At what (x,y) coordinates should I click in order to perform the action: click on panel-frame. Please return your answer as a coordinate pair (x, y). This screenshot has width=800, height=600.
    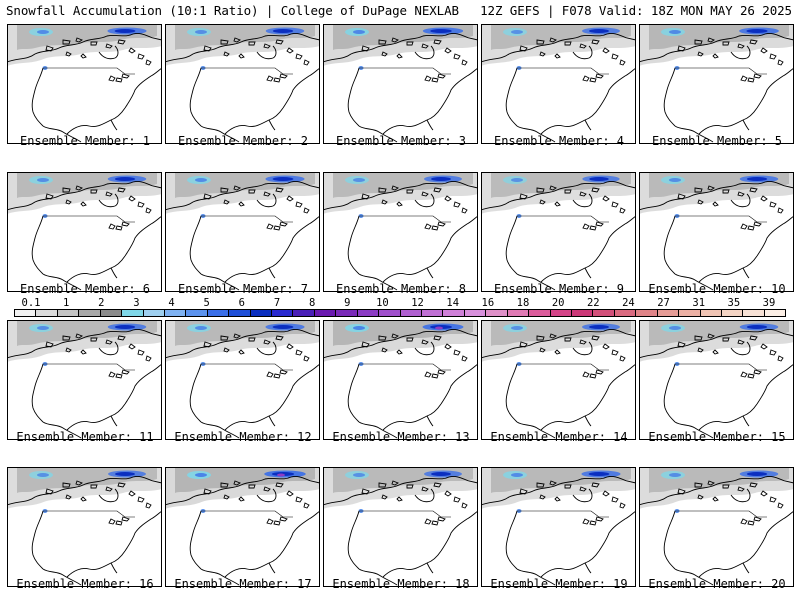
    Looking at the image, I should click on (84, 380).